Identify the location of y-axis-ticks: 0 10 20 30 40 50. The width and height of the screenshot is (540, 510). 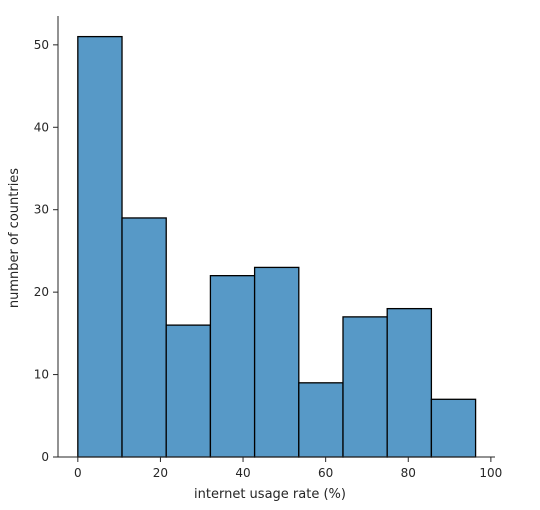
(46, 251).